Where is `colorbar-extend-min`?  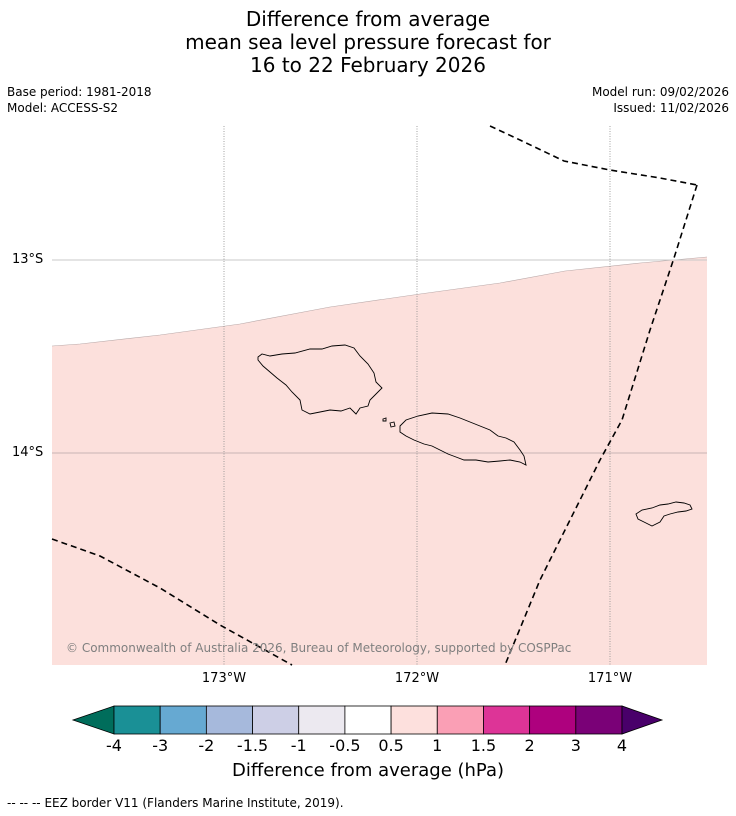 colorbar-extend-min is located at coordinates (93, 720).